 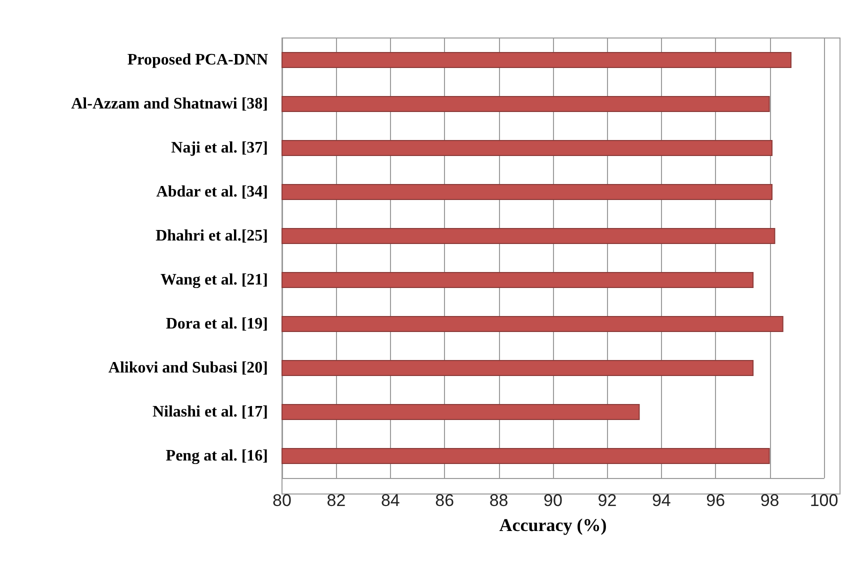 What do you see at coordinates (197, 60) in the screenshot?
I see `y-tick-label: Proposed PCA-DNN` at bounding box center [197, 60].